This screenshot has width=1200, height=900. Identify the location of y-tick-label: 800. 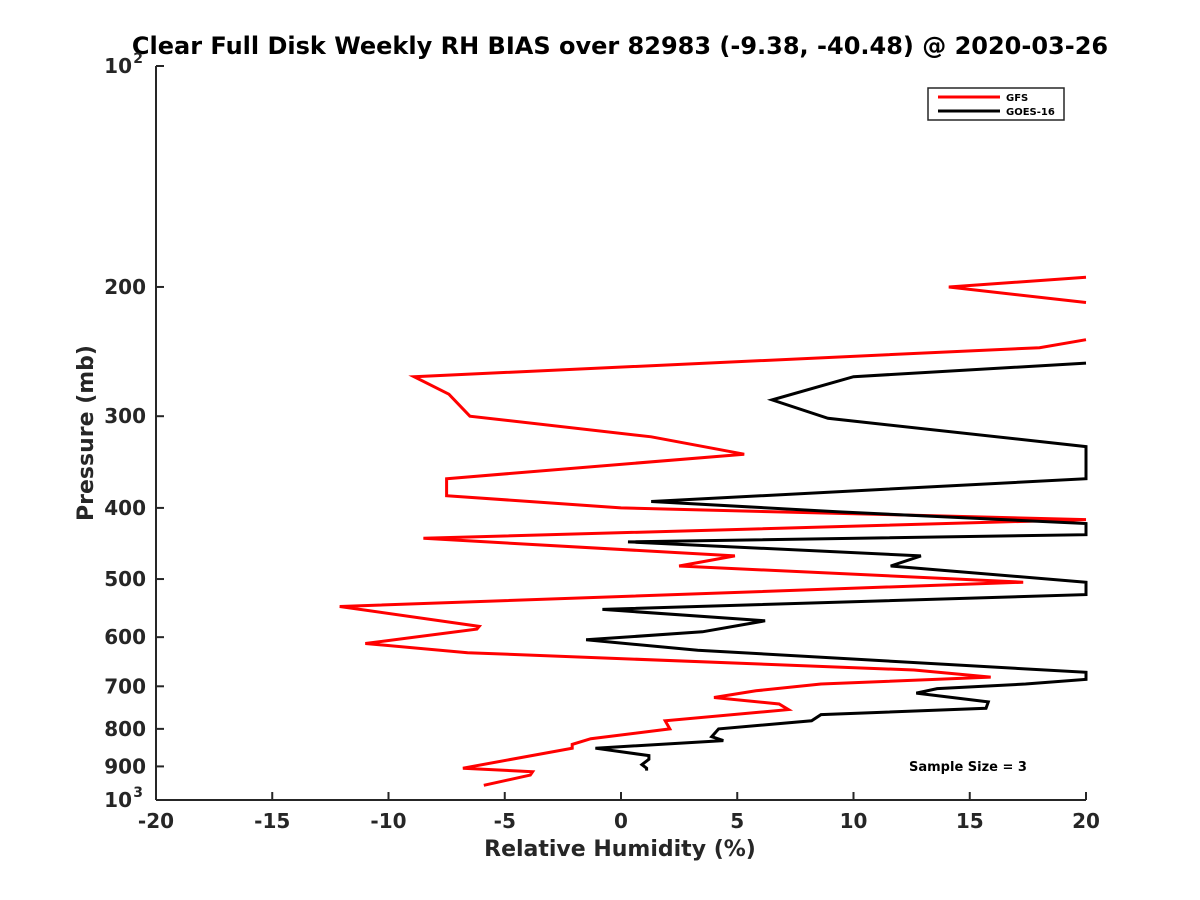
(125, 729).